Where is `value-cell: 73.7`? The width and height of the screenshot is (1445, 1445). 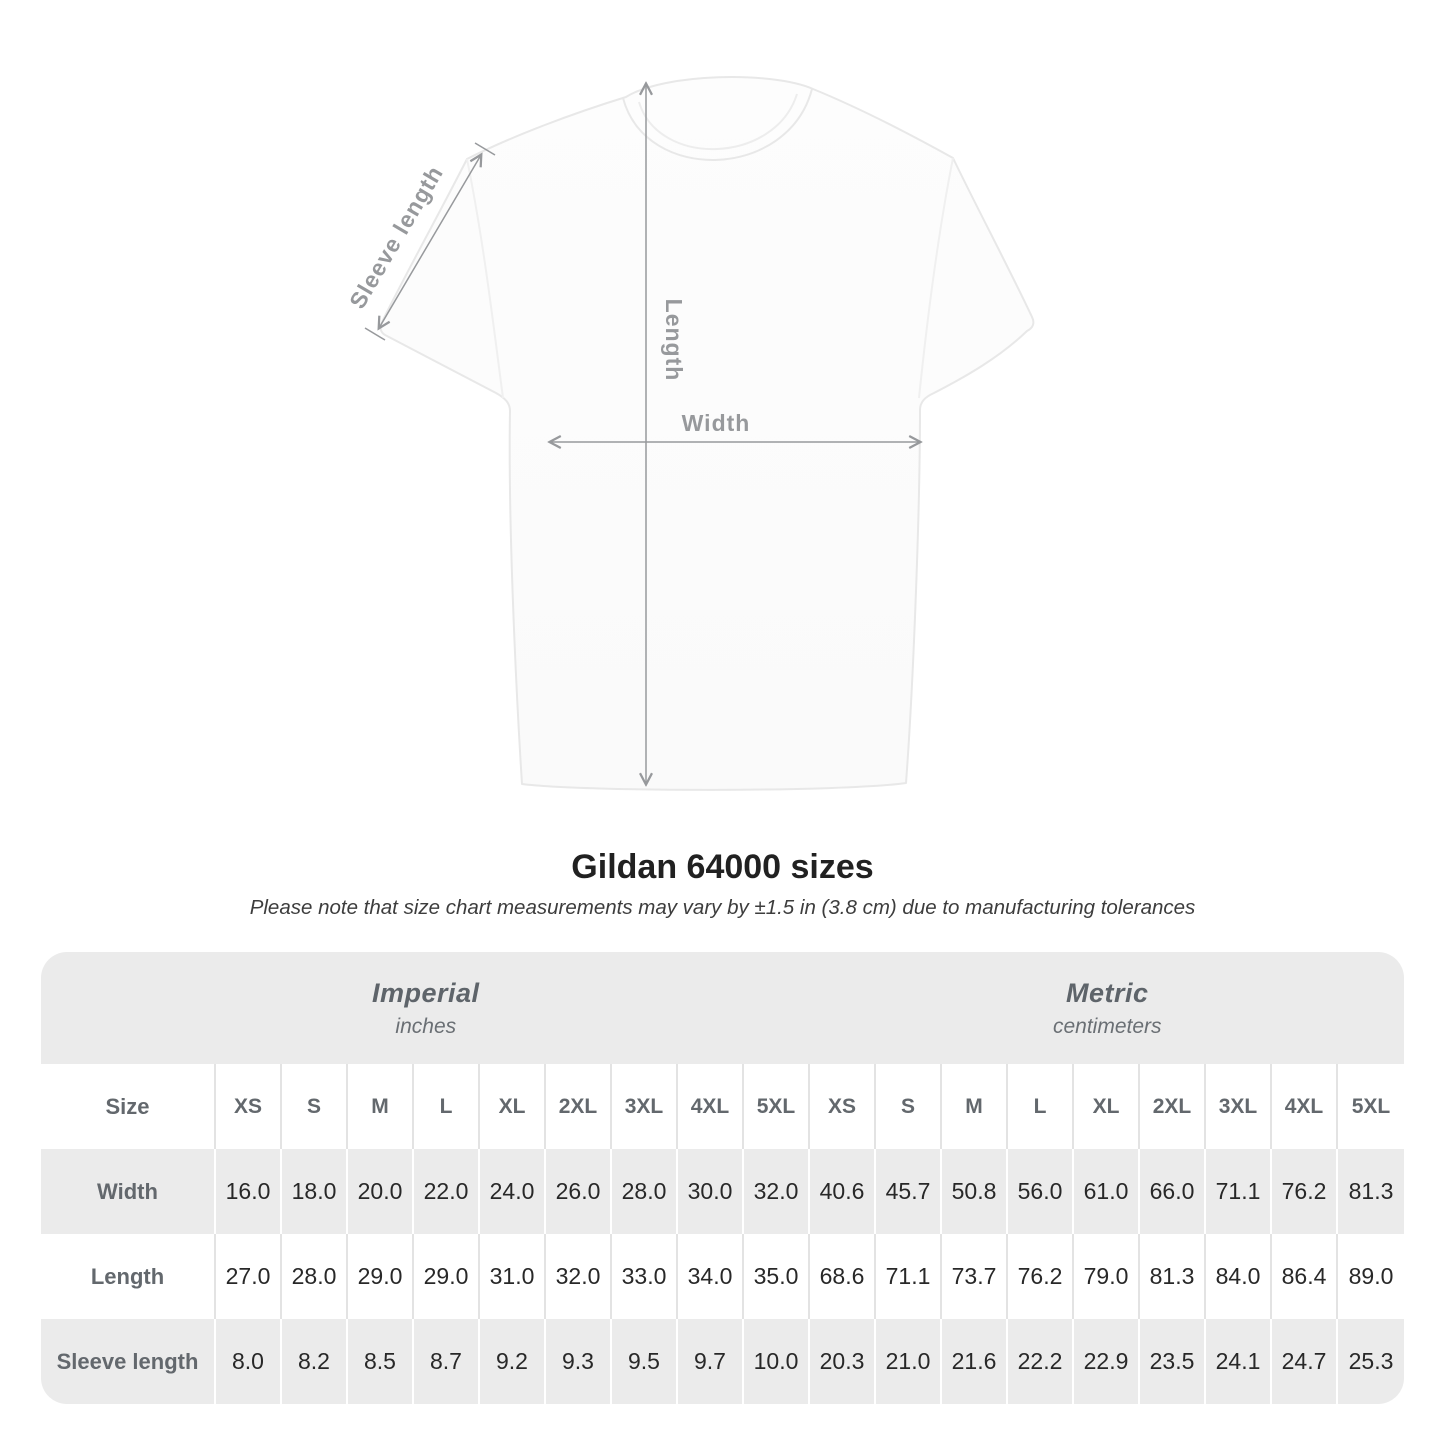
value-cell: 73.7 is located at coordinates (975, 1276).